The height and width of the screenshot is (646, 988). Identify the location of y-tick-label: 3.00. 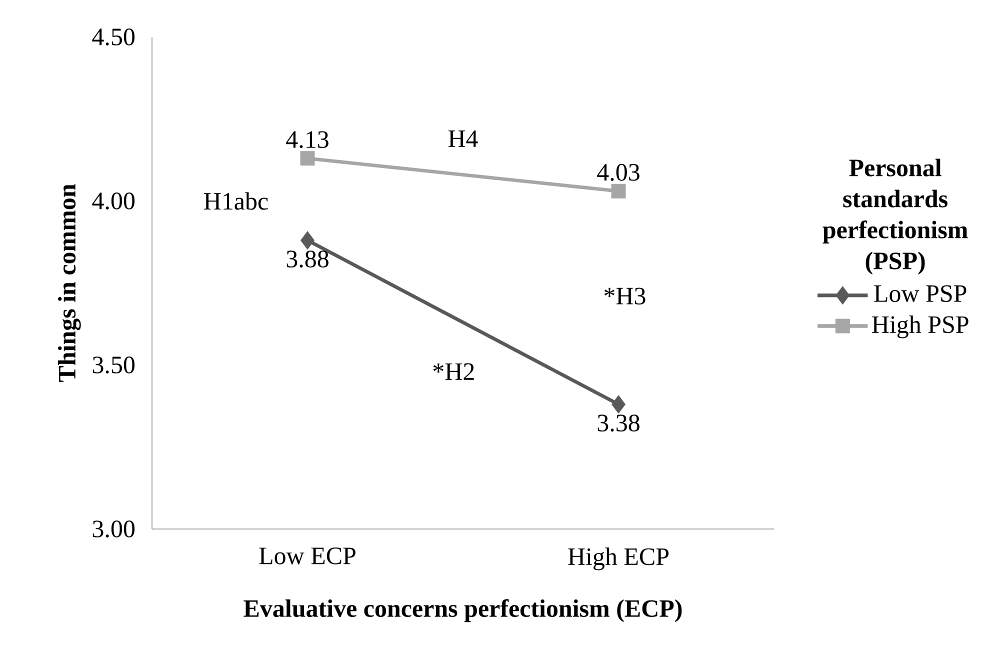
(113, 529).